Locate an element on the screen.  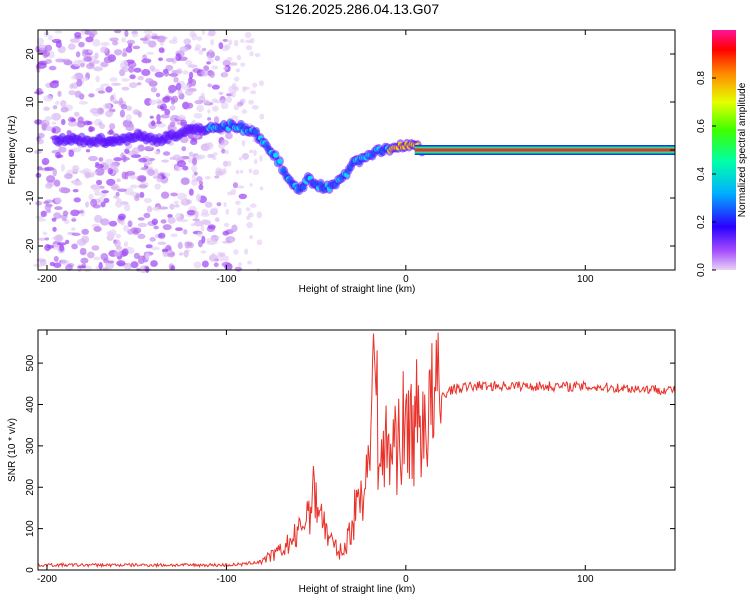
y-tick-label: 400 is located at coordinates (30, 404).